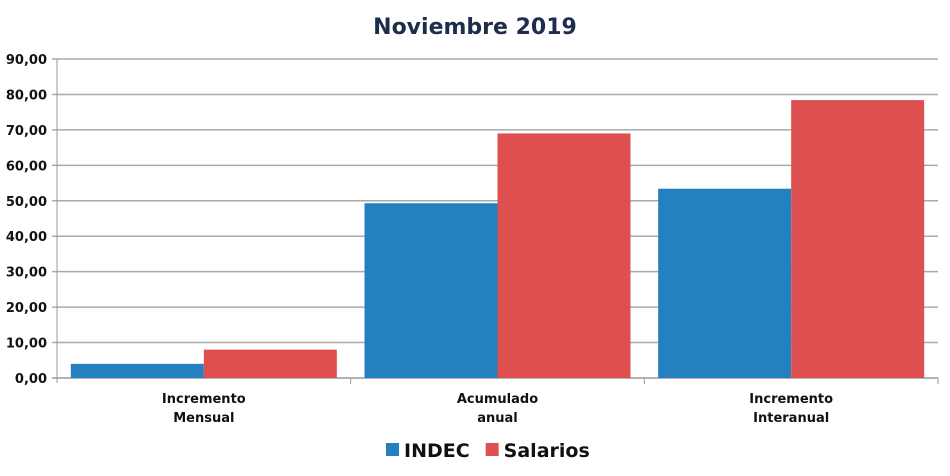  What do you see at coordinates (497, 399) in the screenshot?
I see `x-tick-label: Acumulado` at bounding box center [497, 399].